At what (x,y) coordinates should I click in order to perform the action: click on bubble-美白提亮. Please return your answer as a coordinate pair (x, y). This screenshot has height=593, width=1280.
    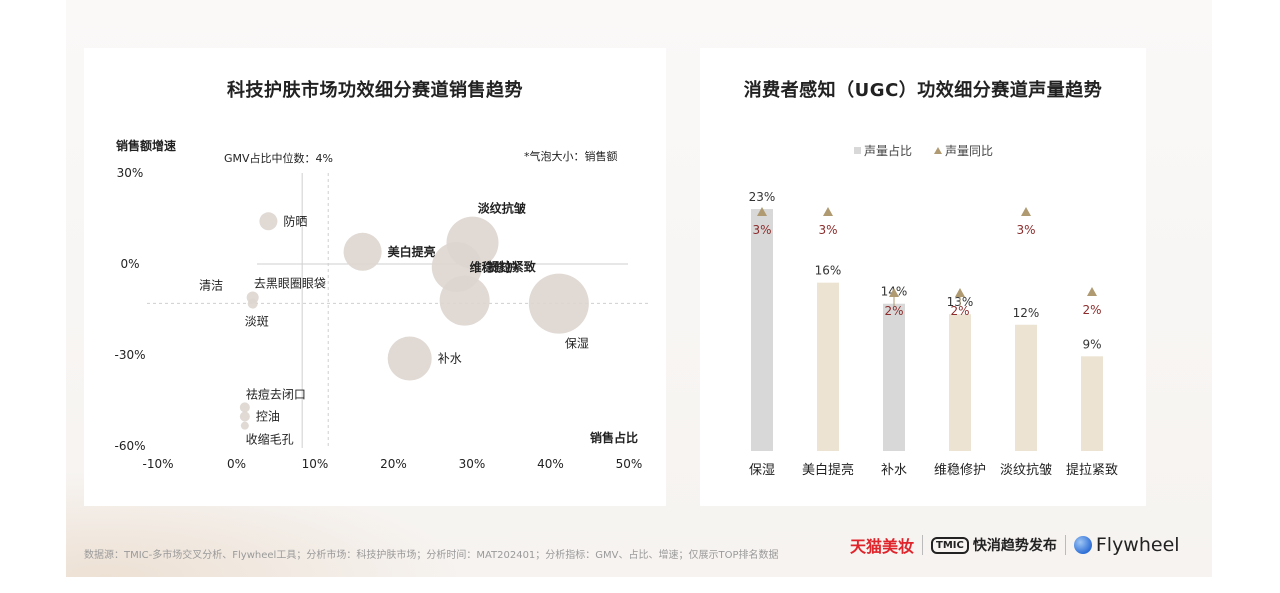
    Looking at the image, I should click on (362, 251).